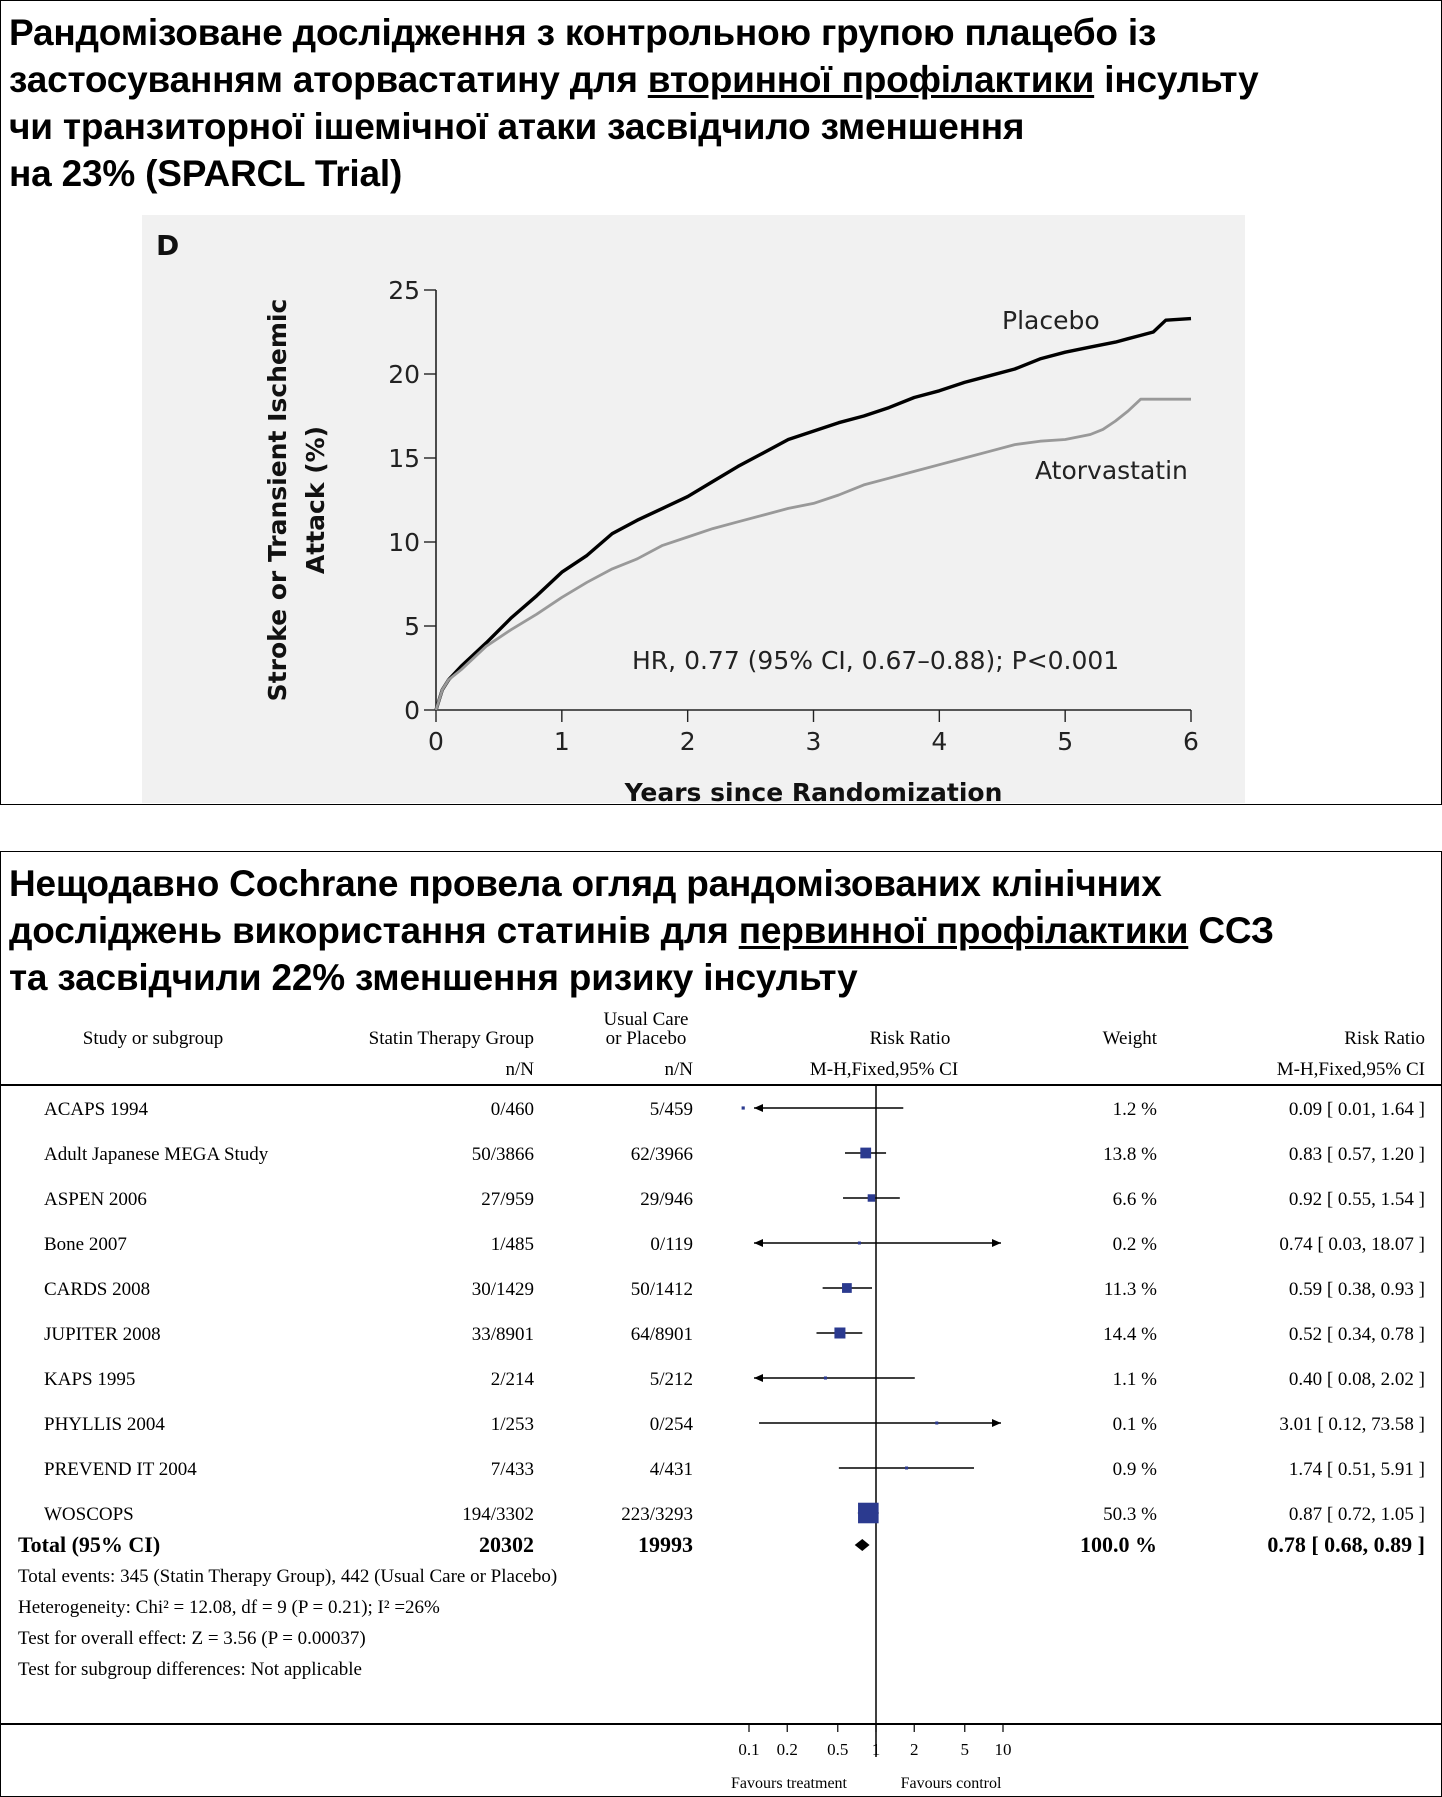  What do you see at coordinates (512, 1469) in the screenshot?
I see `statin-count: 7/433` at bounding box center [512, 1469].